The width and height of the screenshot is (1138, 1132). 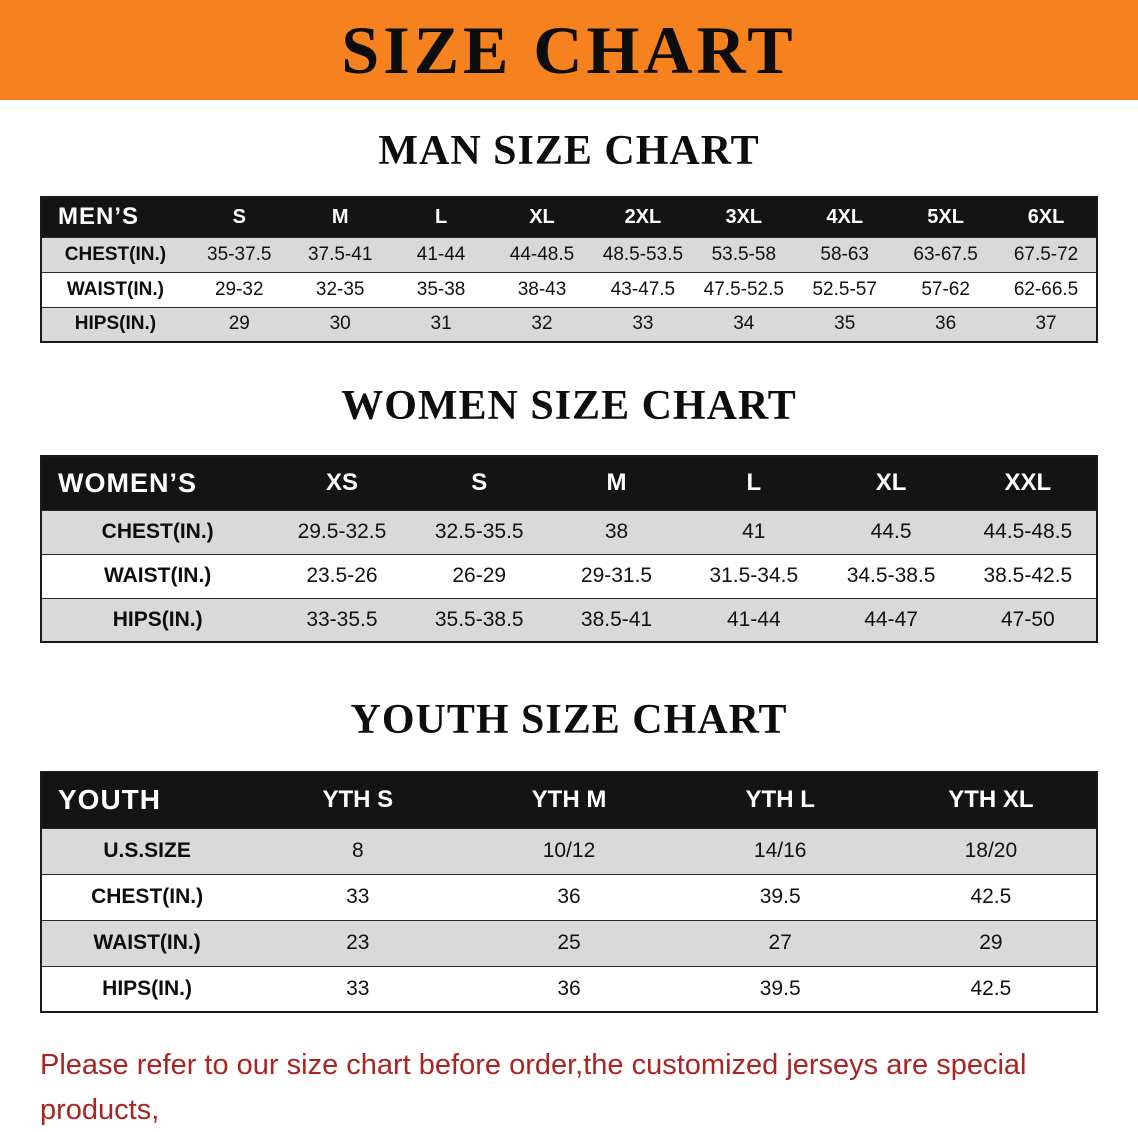 I want to click on women-size-heading: WOMEN SIZE CHART, so click(x=569, y=406).